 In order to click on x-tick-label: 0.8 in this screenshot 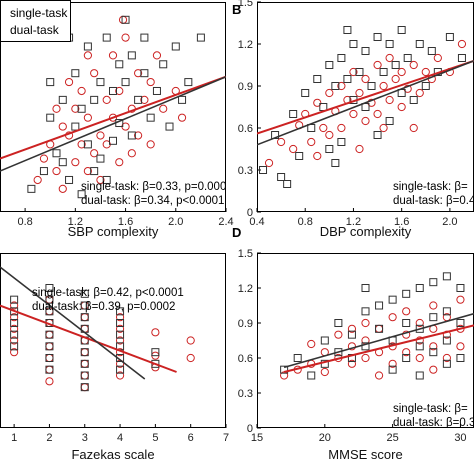, I will do `click(305, 222)`.